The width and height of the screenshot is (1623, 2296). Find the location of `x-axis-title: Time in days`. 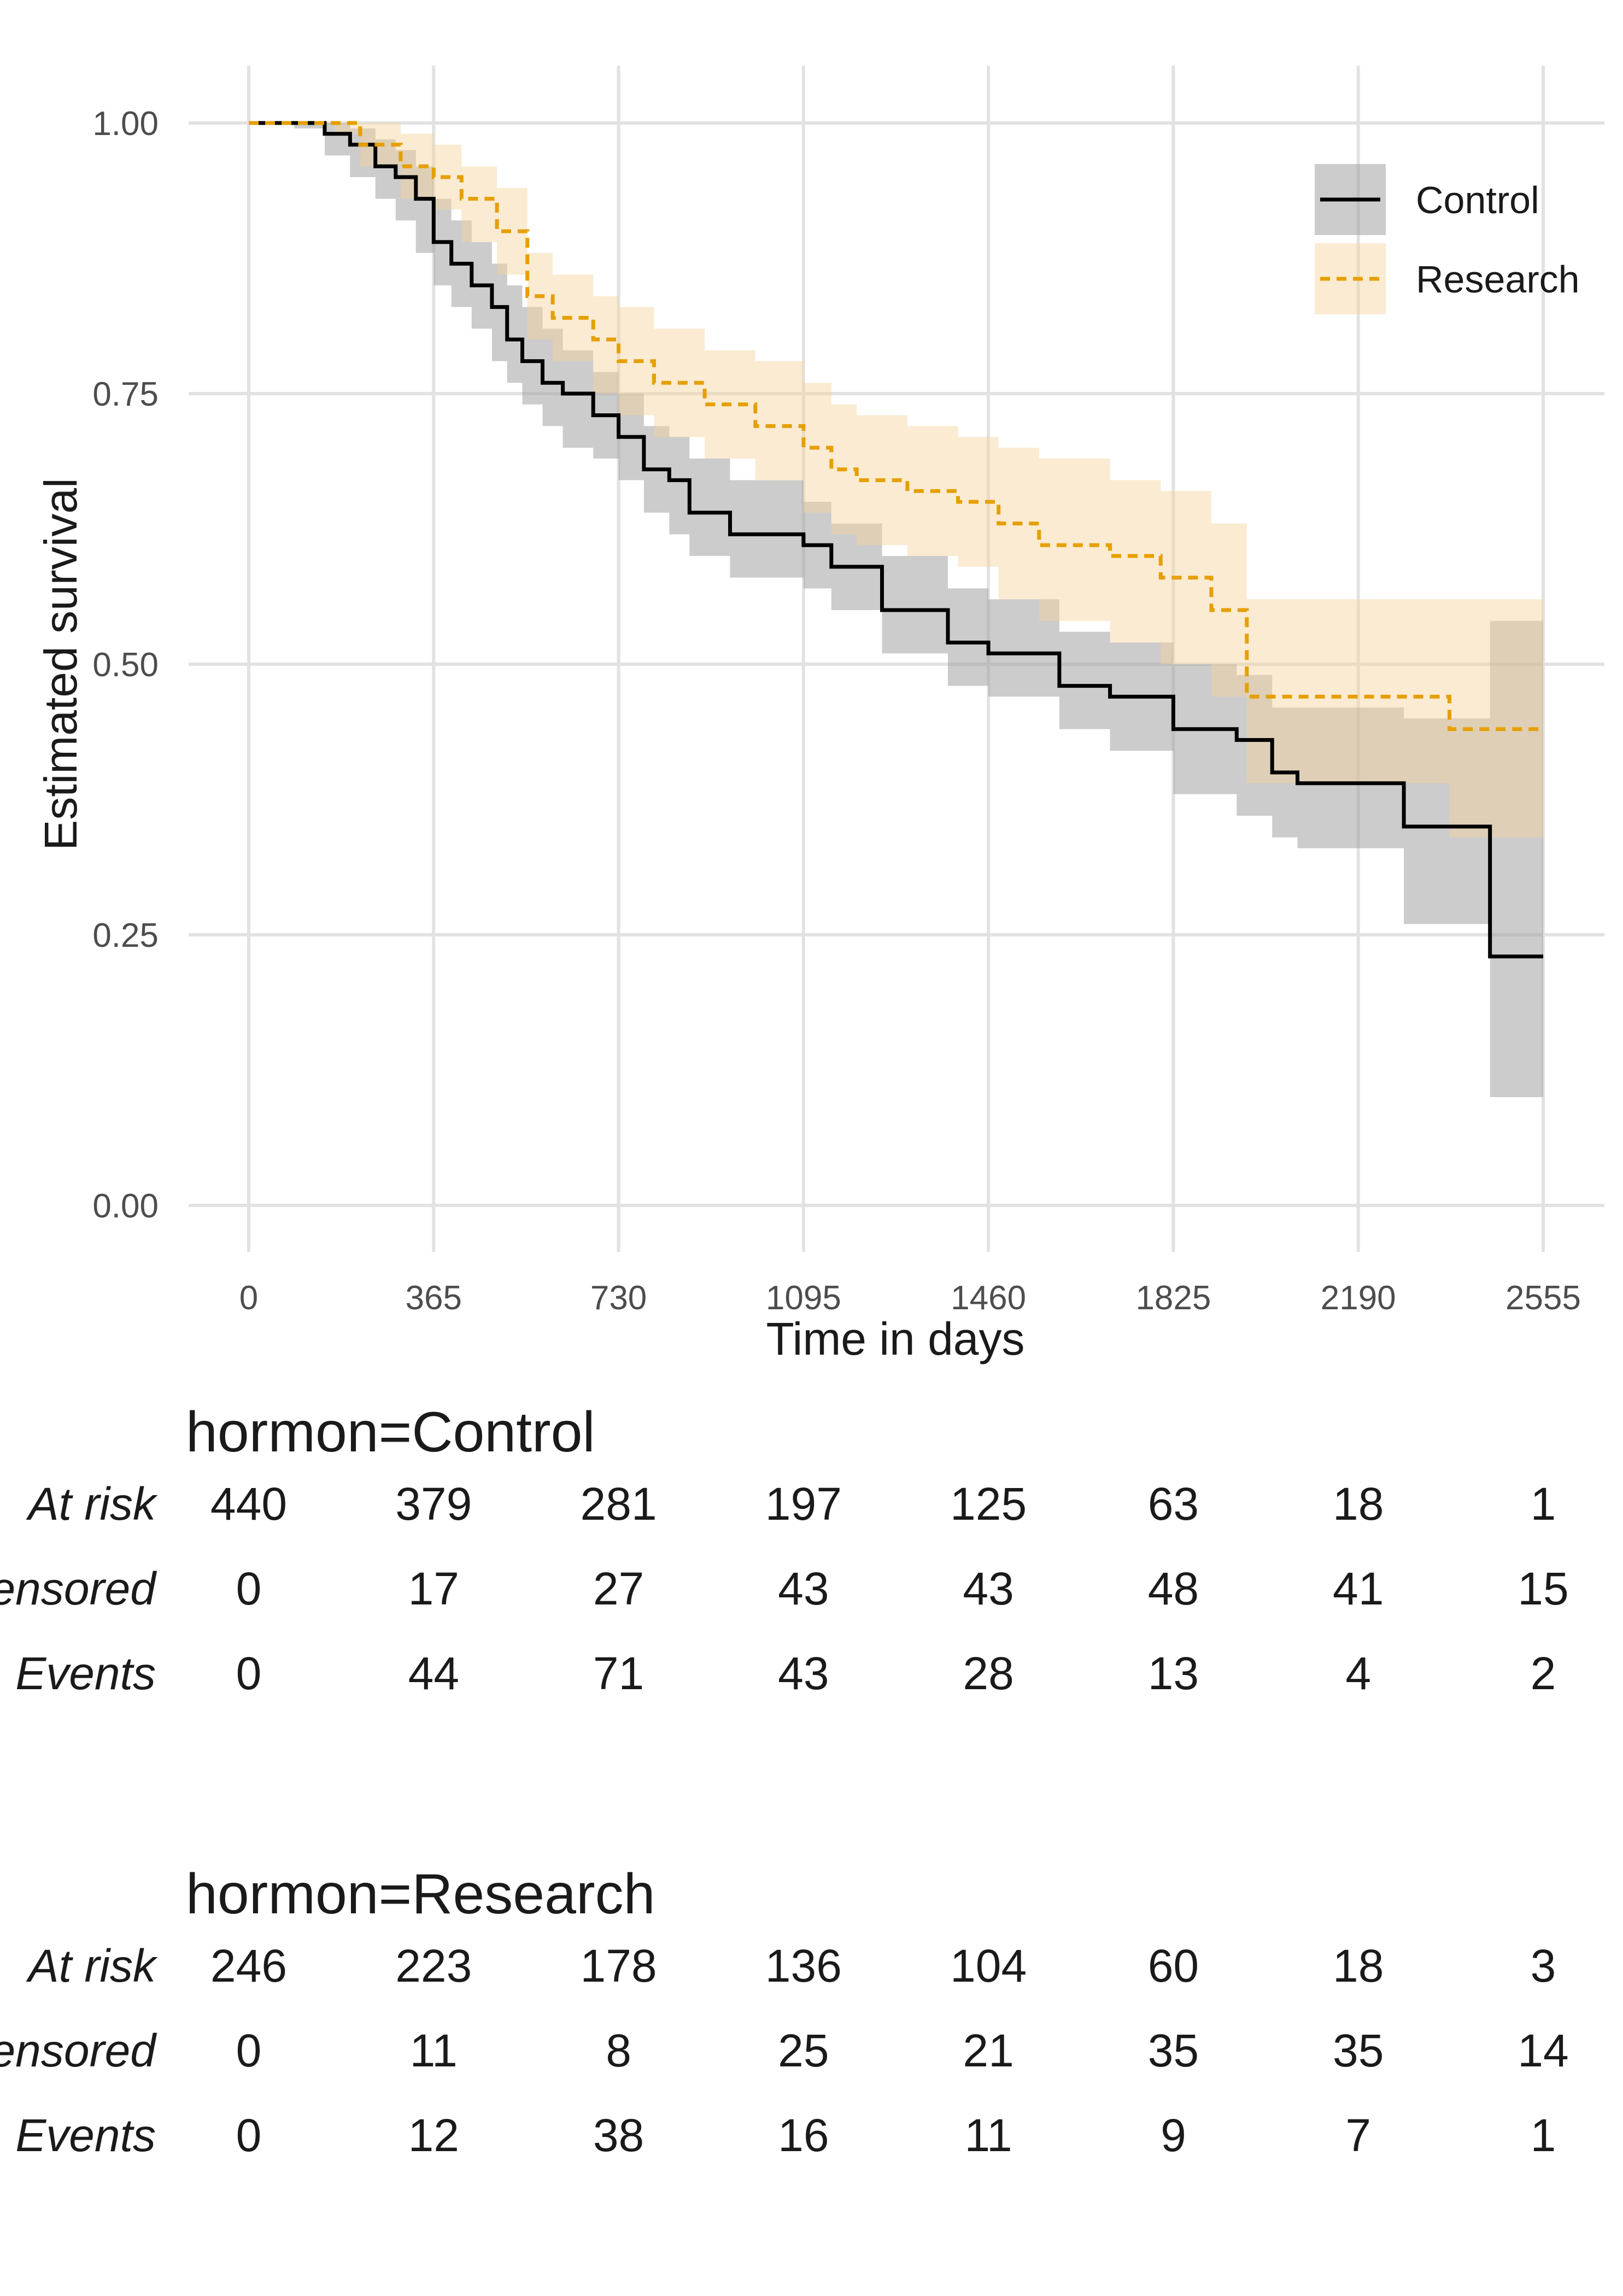

x-axis-title: Time in days is located at coordinates (895, 1338).